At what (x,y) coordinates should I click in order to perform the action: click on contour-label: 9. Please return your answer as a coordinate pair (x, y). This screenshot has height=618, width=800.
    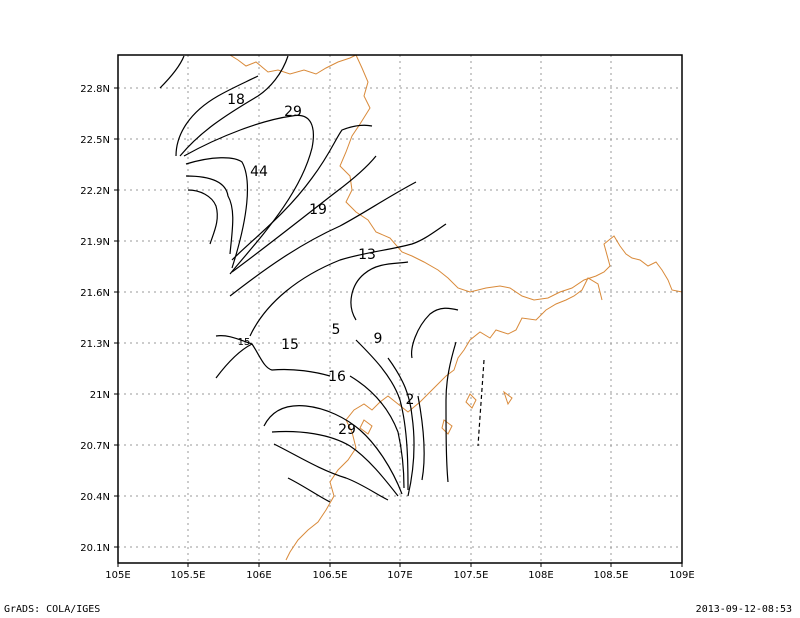
    Looking at the image, I should click on (378, 339).